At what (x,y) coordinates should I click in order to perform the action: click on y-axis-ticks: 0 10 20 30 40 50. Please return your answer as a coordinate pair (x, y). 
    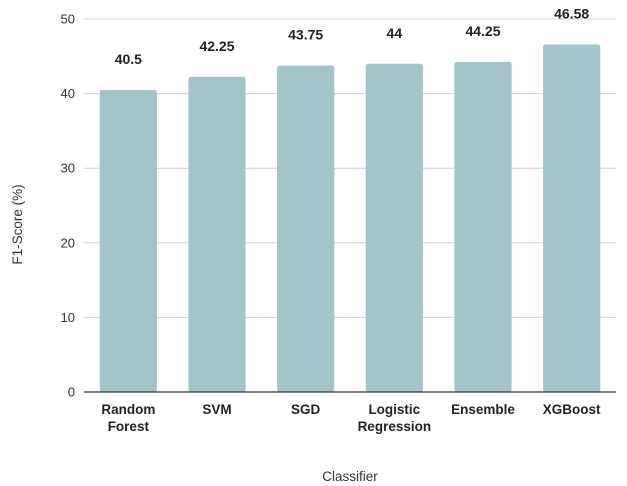
    Looking at the image, I should click on (68, 206).